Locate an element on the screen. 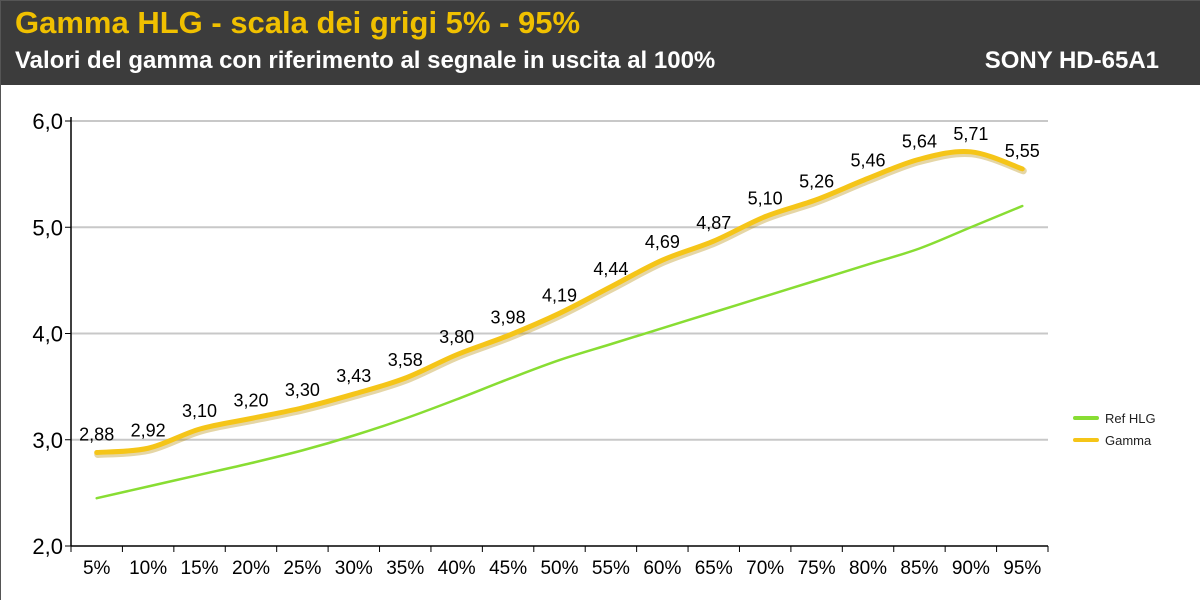 The height and width of the screenshot is (601, 1200). legend-item-ref: Ref HLG is located at coordinates (1114, 418).